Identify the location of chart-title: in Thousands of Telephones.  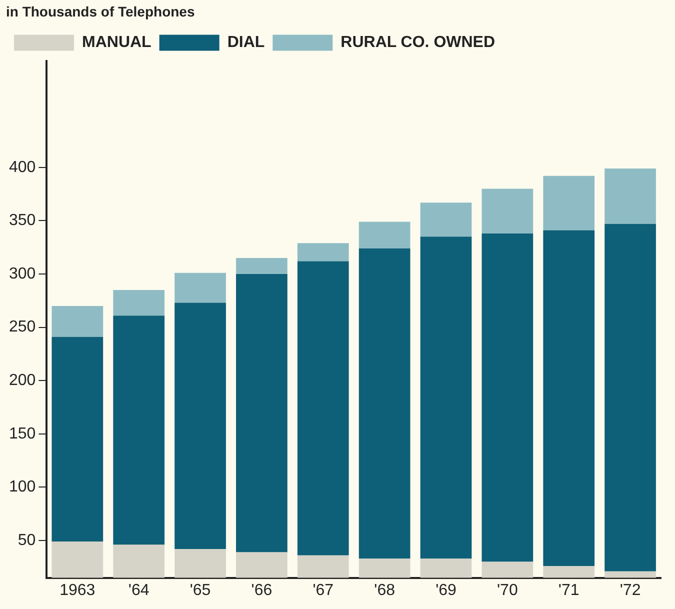
(100, 11).